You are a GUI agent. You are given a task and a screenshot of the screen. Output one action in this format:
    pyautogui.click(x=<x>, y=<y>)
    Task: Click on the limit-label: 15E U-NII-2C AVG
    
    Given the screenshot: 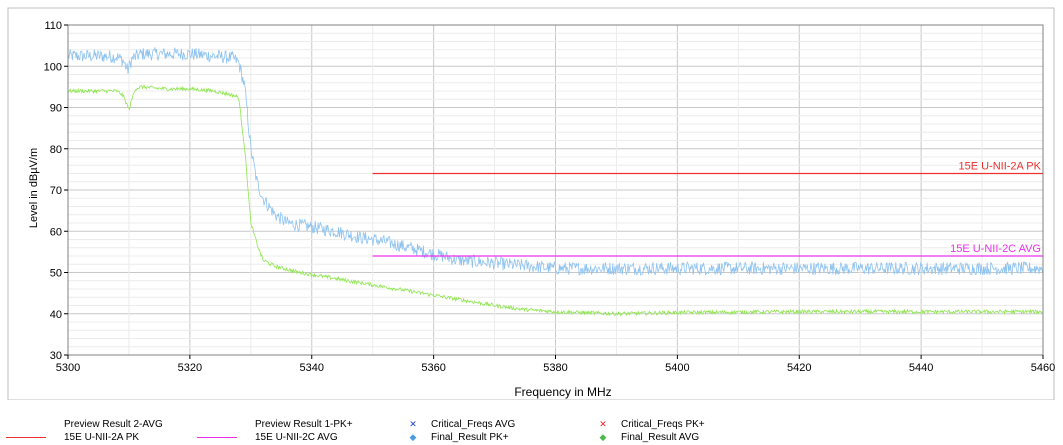 What is the action you would take?
    pyautogui.click(x=995, y=249)
    